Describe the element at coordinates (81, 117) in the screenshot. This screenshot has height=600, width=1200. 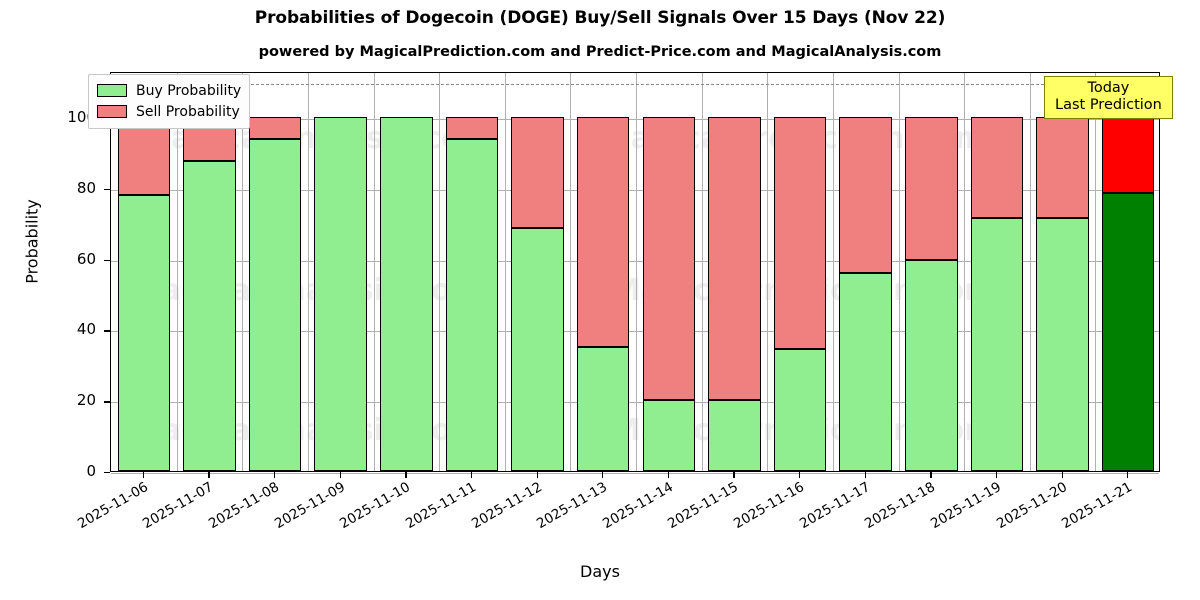
I see `y-axis-tick-label-100: 100` at that location.